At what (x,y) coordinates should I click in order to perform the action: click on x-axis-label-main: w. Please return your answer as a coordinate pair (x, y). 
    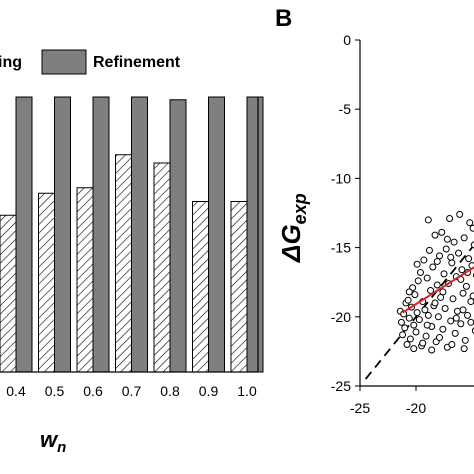
    Looking at the image, I should click on (49, 439).